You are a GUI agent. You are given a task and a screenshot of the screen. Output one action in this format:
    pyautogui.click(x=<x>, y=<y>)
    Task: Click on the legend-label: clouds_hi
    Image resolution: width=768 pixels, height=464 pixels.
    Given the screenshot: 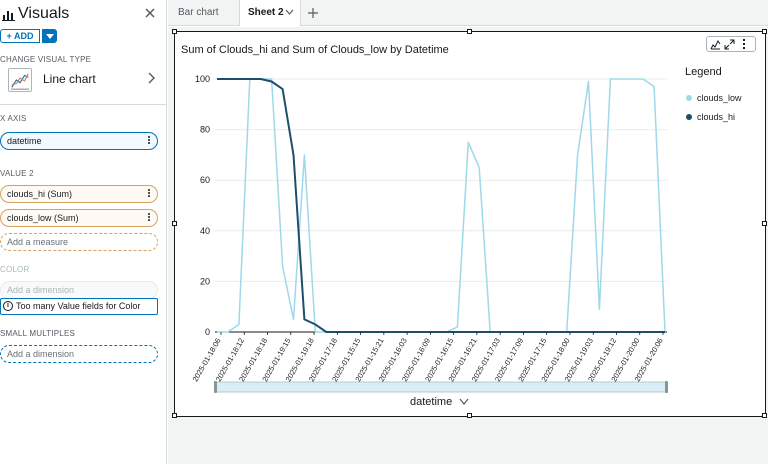 What is the action you would take?
    pyautogui.click(x=716, y=117)
    